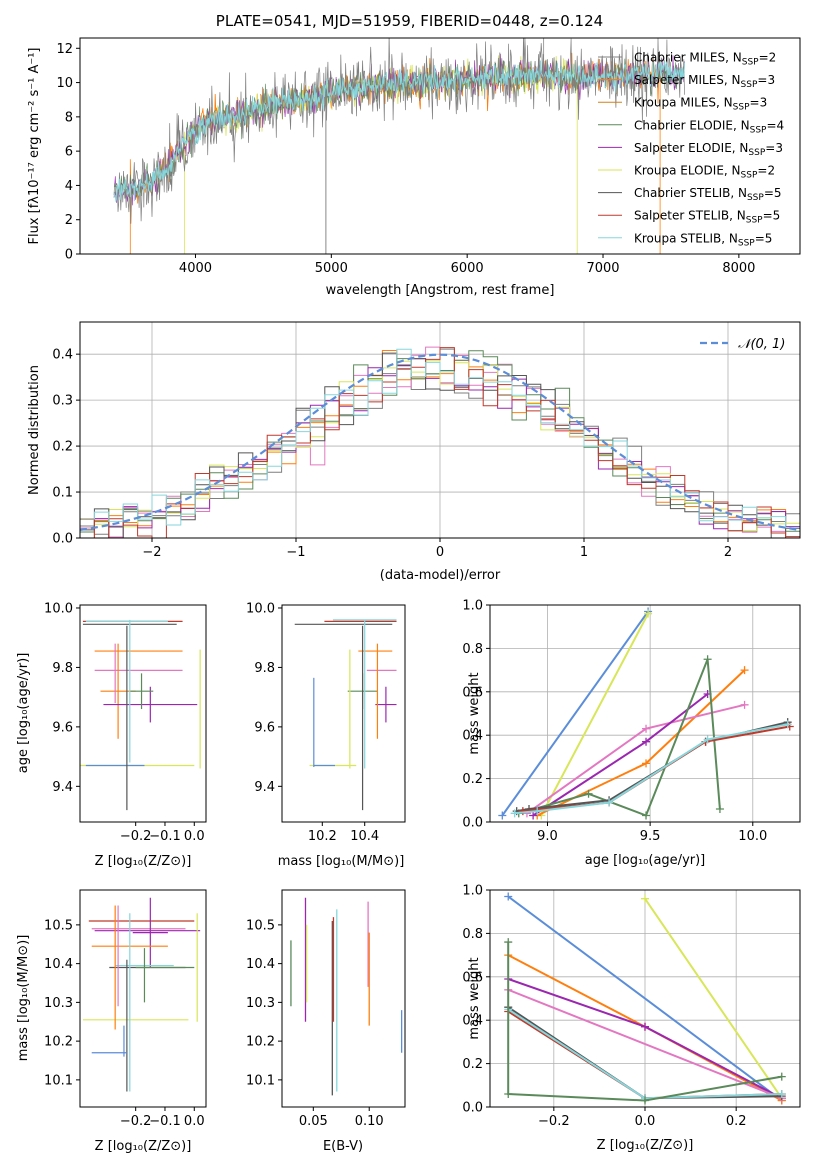 The width and height of the screenshot is (819, 1170). I want to click on x-axis-label: (data-model)/error, so click(440, 575).